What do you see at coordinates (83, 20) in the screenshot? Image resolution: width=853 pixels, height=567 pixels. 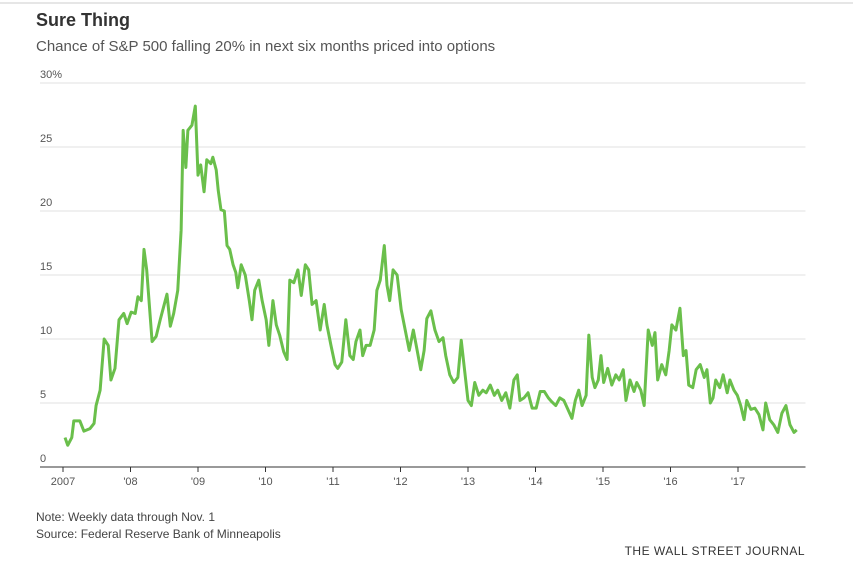 I see `chart-title: Sure Thing` at bounding box center [83, 20].